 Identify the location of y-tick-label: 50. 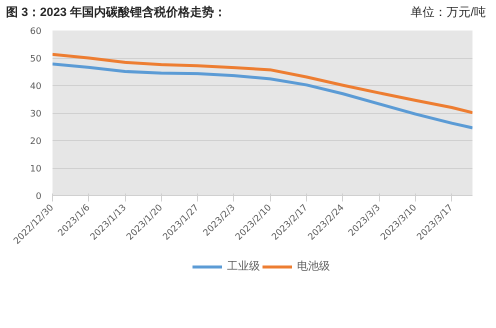
(36, 59).